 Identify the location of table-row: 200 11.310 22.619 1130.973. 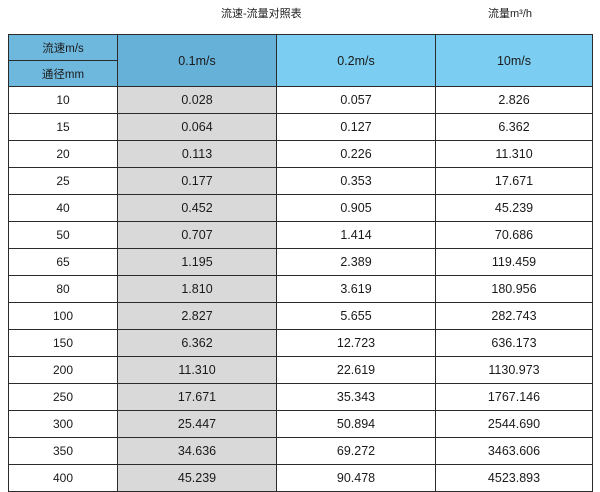
(300, 370).